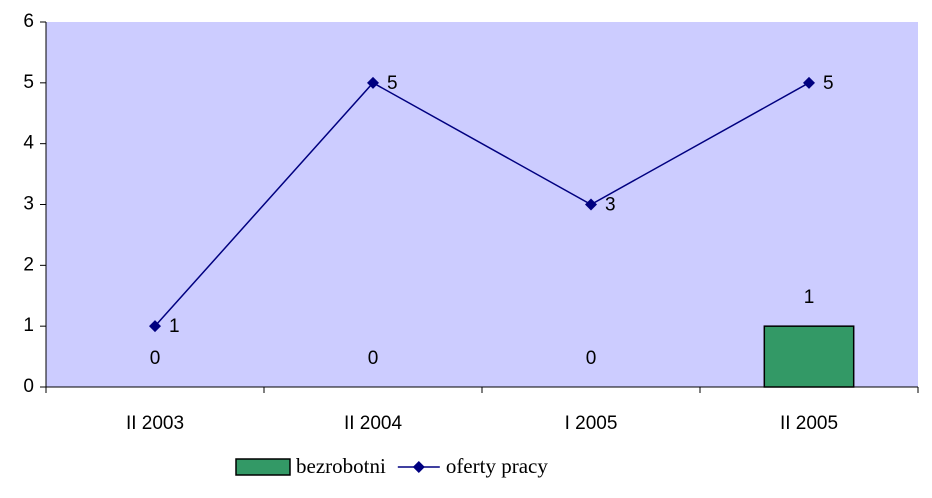  What do you see at coordinates (28, 325) in the screenshot?
I see `y-tick-label: 1` at bounding box center [28, 325].